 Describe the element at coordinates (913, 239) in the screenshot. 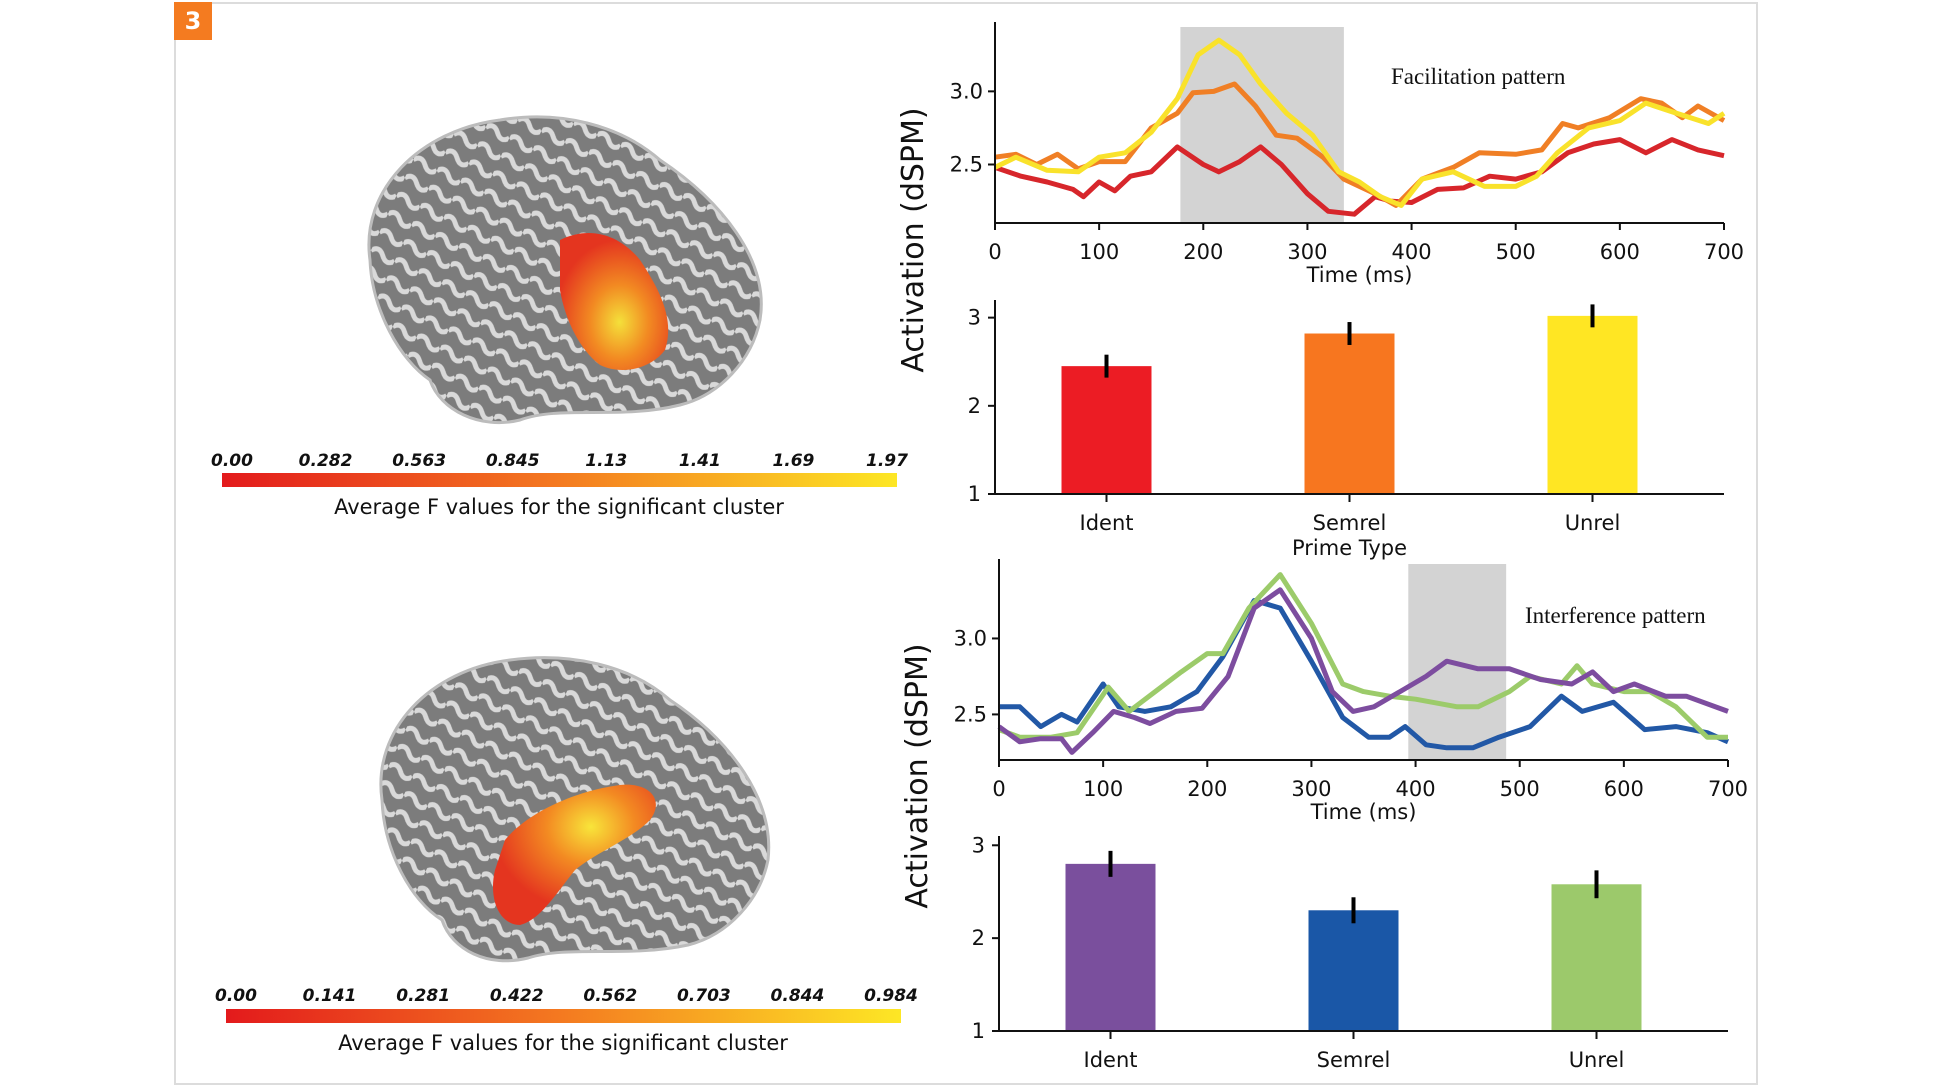

I see `y-axis-label-top: Activation (dSPM)` at that location.